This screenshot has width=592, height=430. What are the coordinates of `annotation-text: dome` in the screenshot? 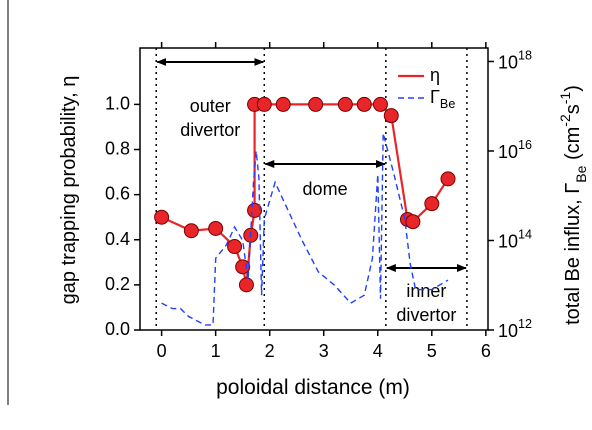 It's located at (325, 189).